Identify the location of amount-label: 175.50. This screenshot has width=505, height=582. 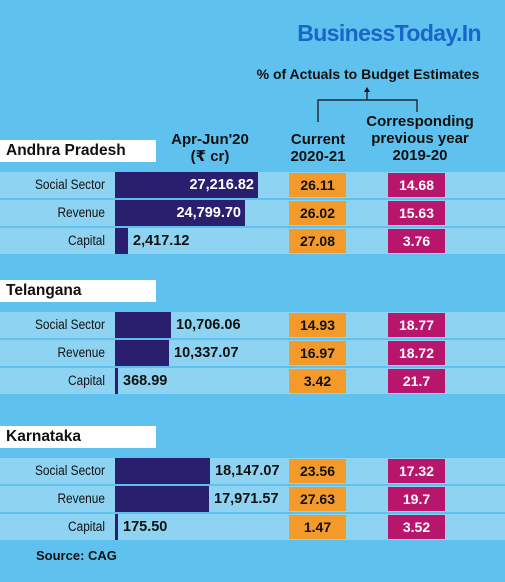
(145, 527).